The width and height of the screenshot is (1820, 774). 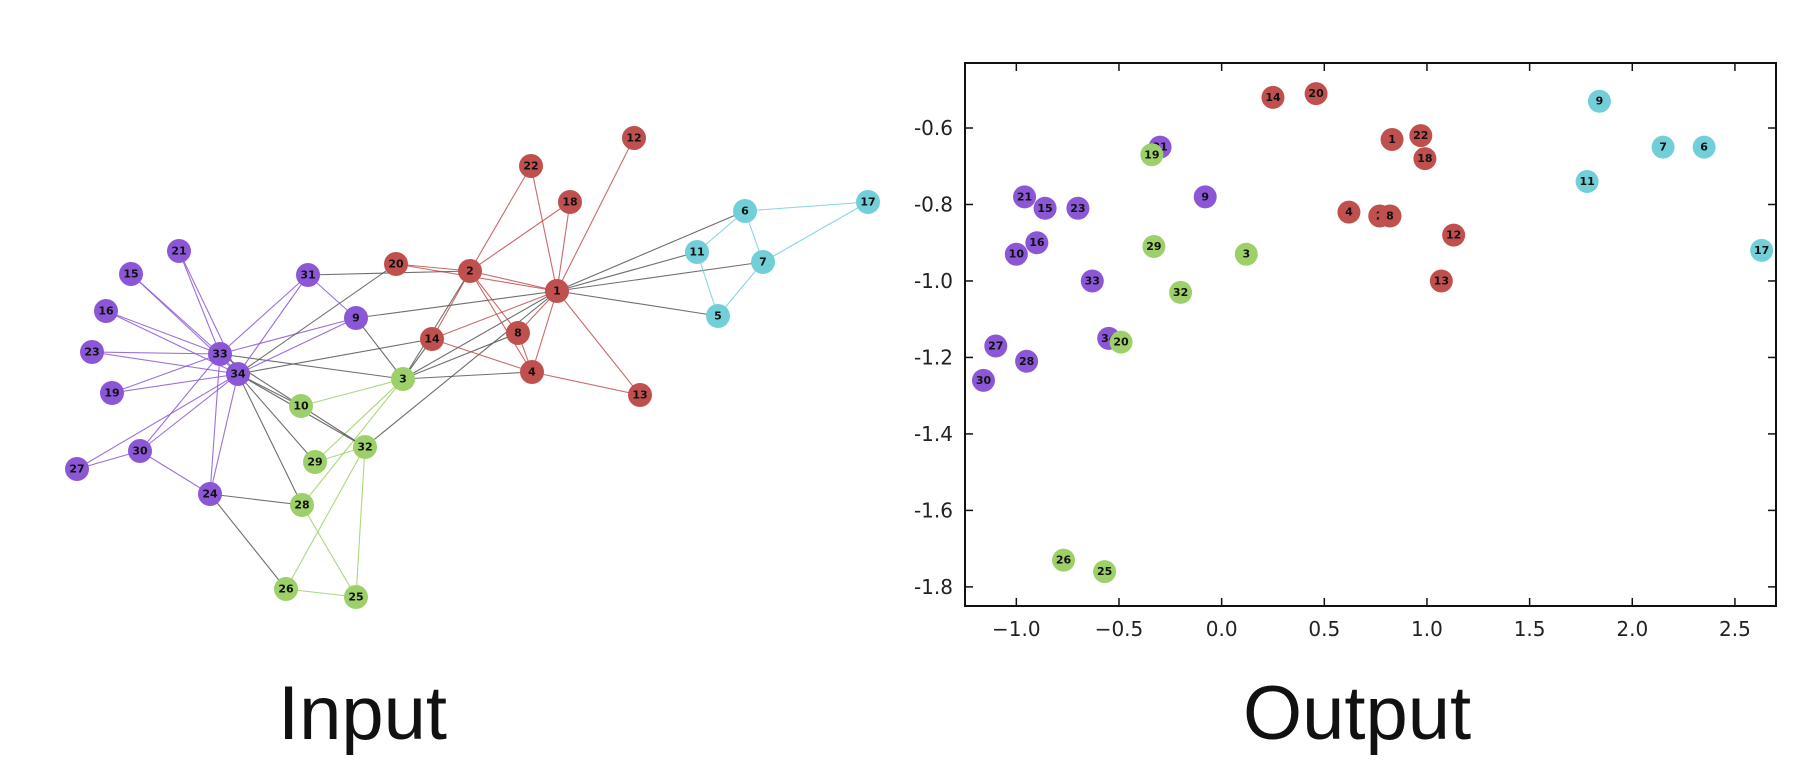 What do you see at coordinates (1016, 629) in the screenshot?
I see `x-tick-label: −1.0` at bounding box center [1016, 629].